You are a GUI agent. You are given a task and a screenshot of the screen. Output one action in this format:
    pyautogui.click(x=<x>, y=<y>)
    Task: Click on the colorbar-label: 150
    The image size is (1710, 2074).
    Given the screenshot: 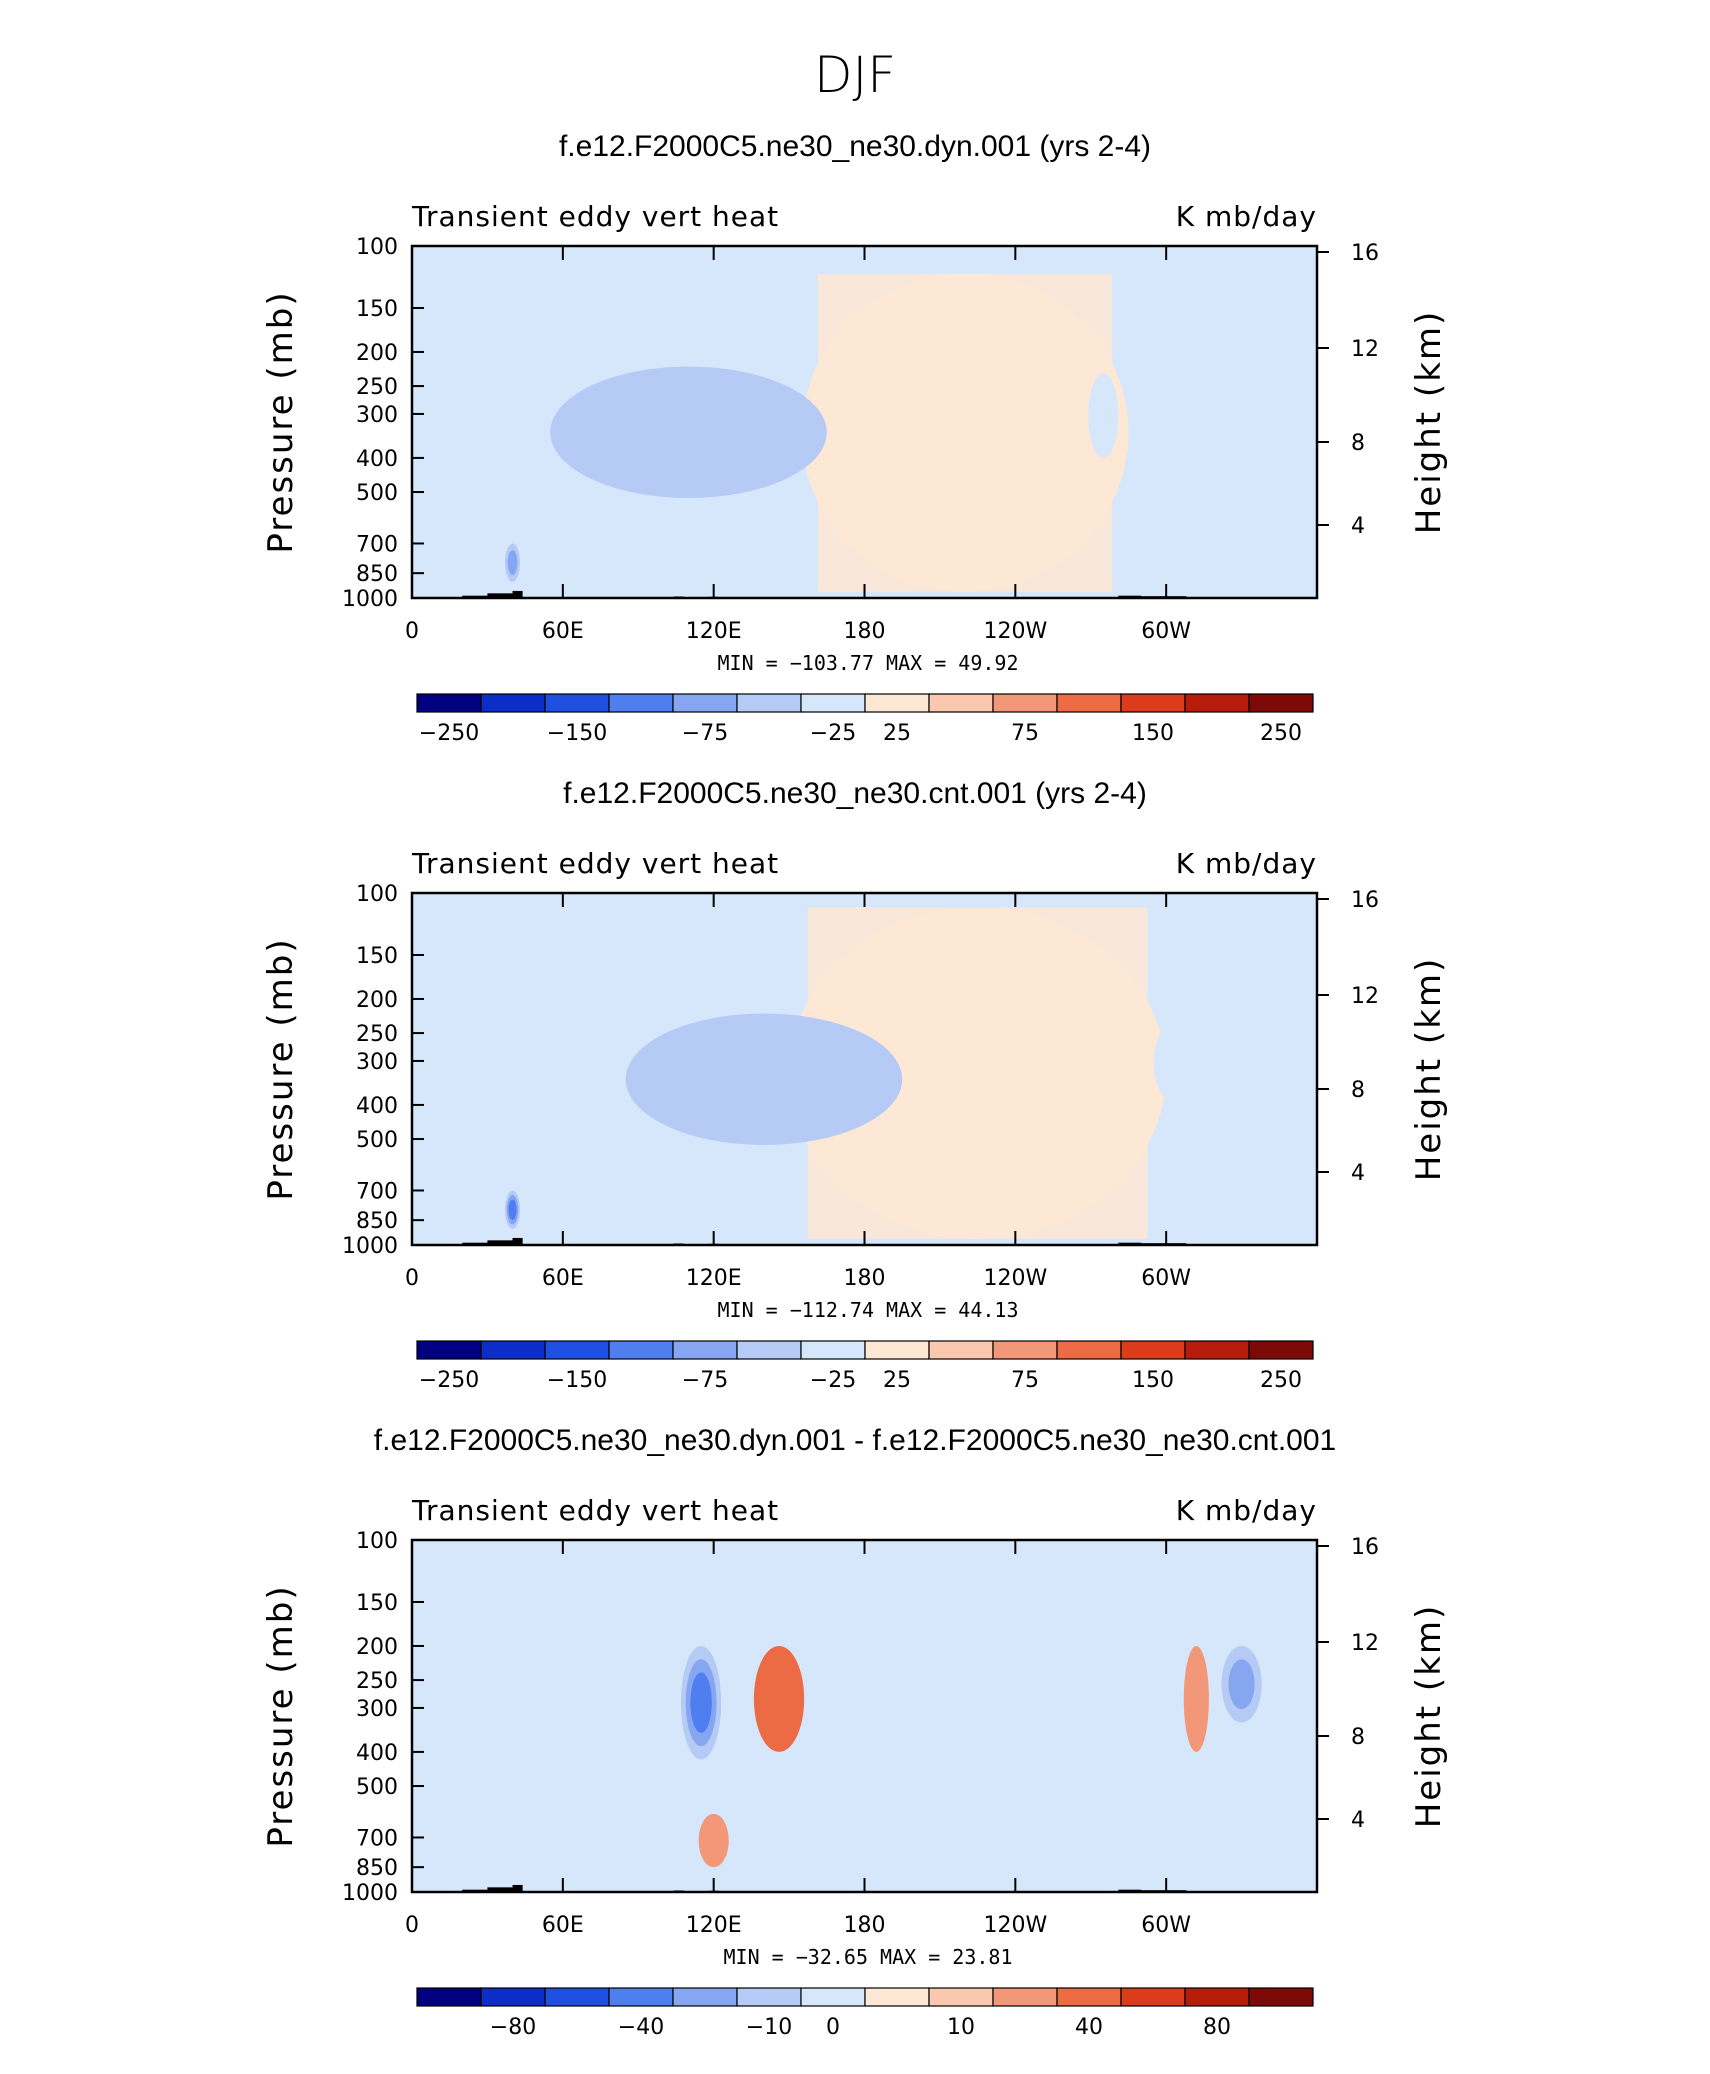 What is the action you would take?
    pyautogui.click(x=1153, y=733)
    